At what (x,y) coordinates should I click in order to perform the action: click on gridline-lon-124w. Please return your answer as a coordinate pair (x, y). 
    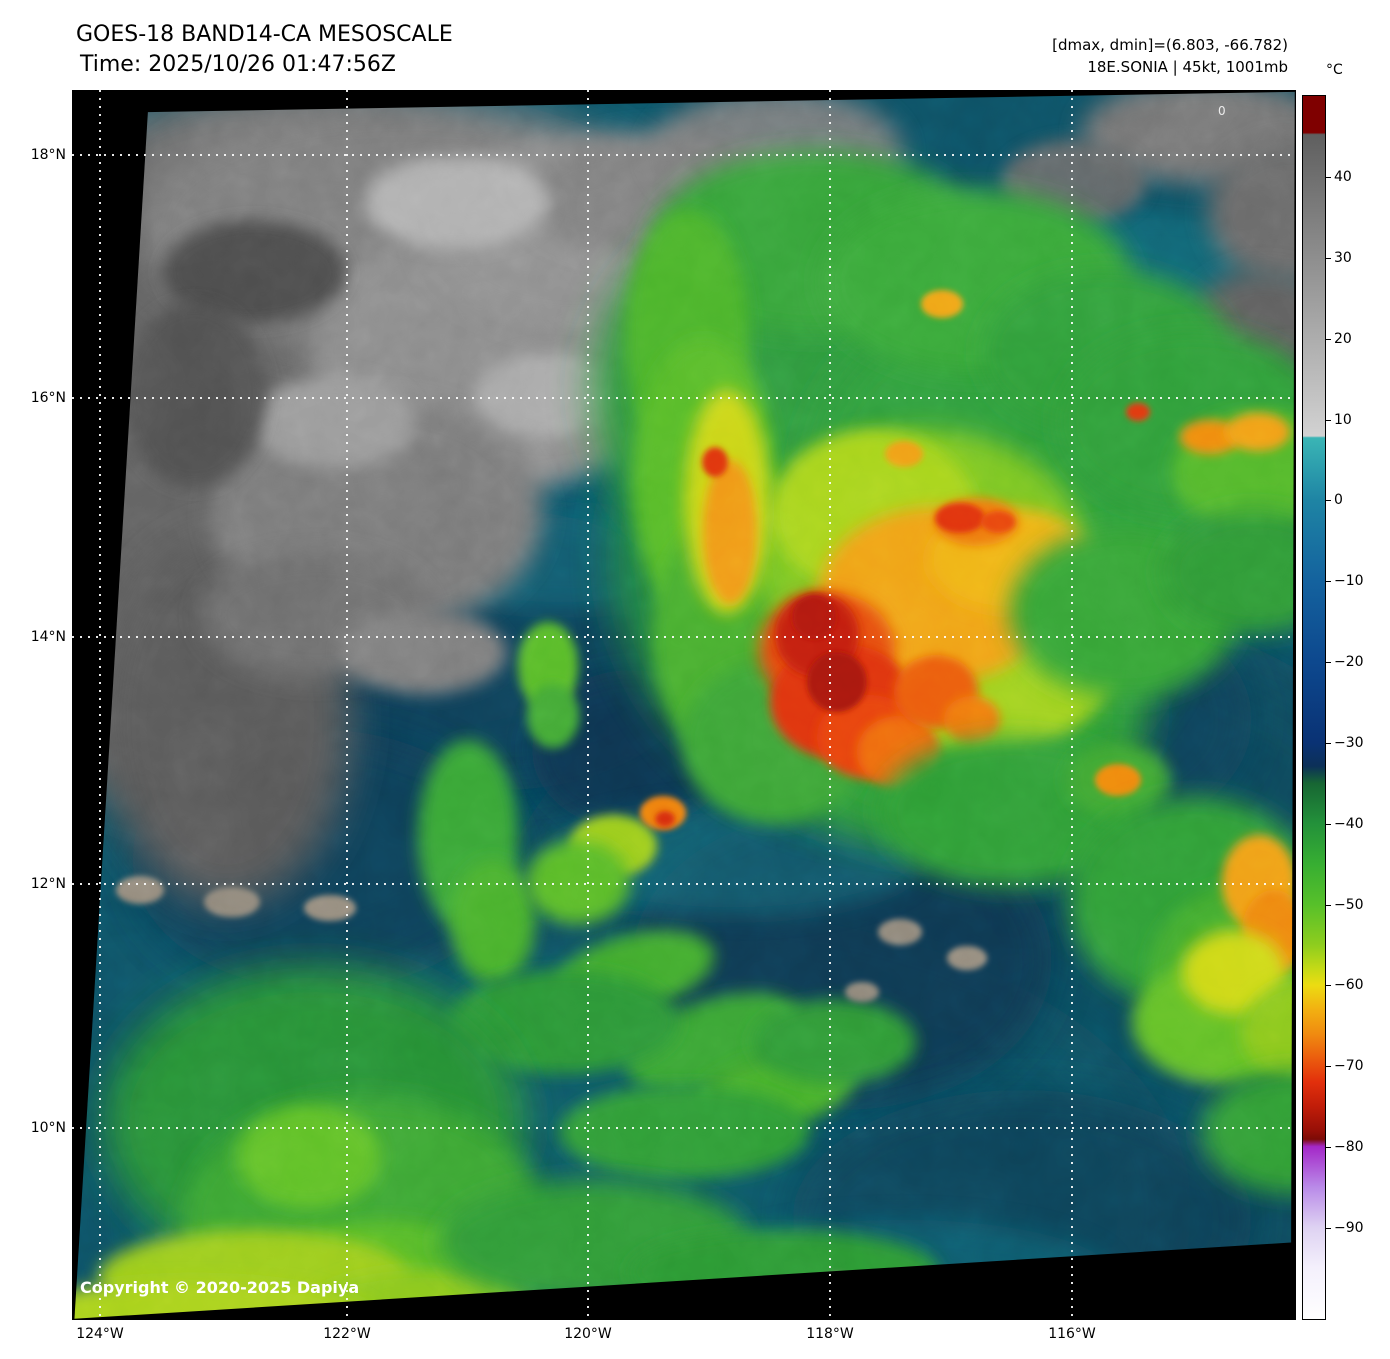
    Looking at the image, I should click on (100, 705).